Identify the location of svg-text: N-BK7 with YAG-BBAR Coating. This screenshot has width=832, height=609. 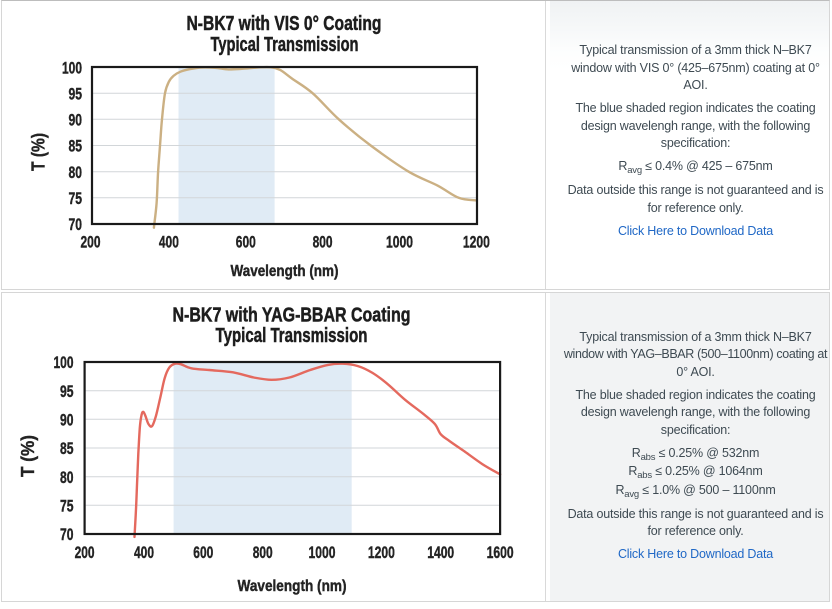
(292, 316).